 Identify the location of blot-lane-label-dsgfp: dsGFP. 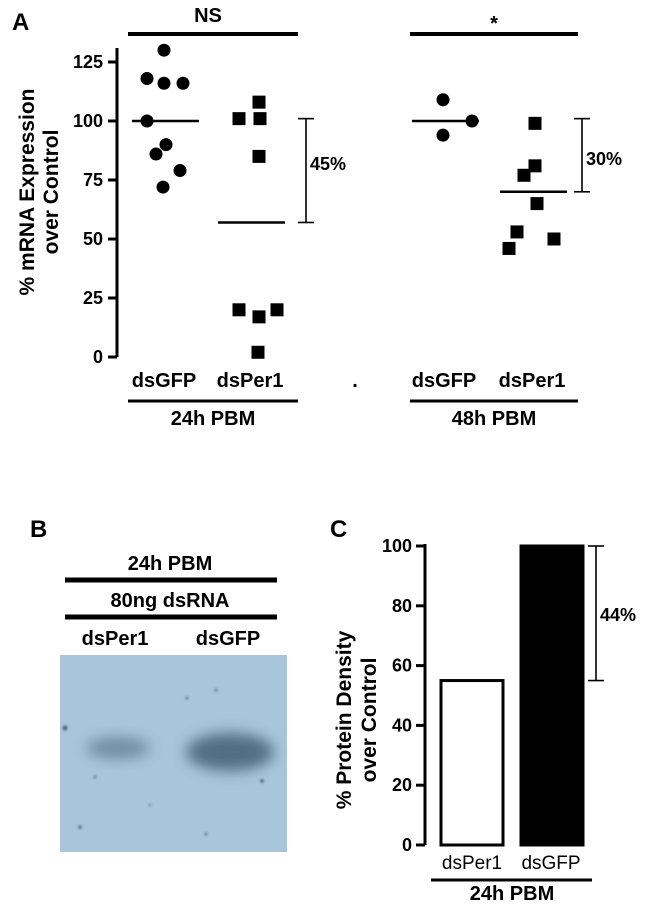
(228, 639).